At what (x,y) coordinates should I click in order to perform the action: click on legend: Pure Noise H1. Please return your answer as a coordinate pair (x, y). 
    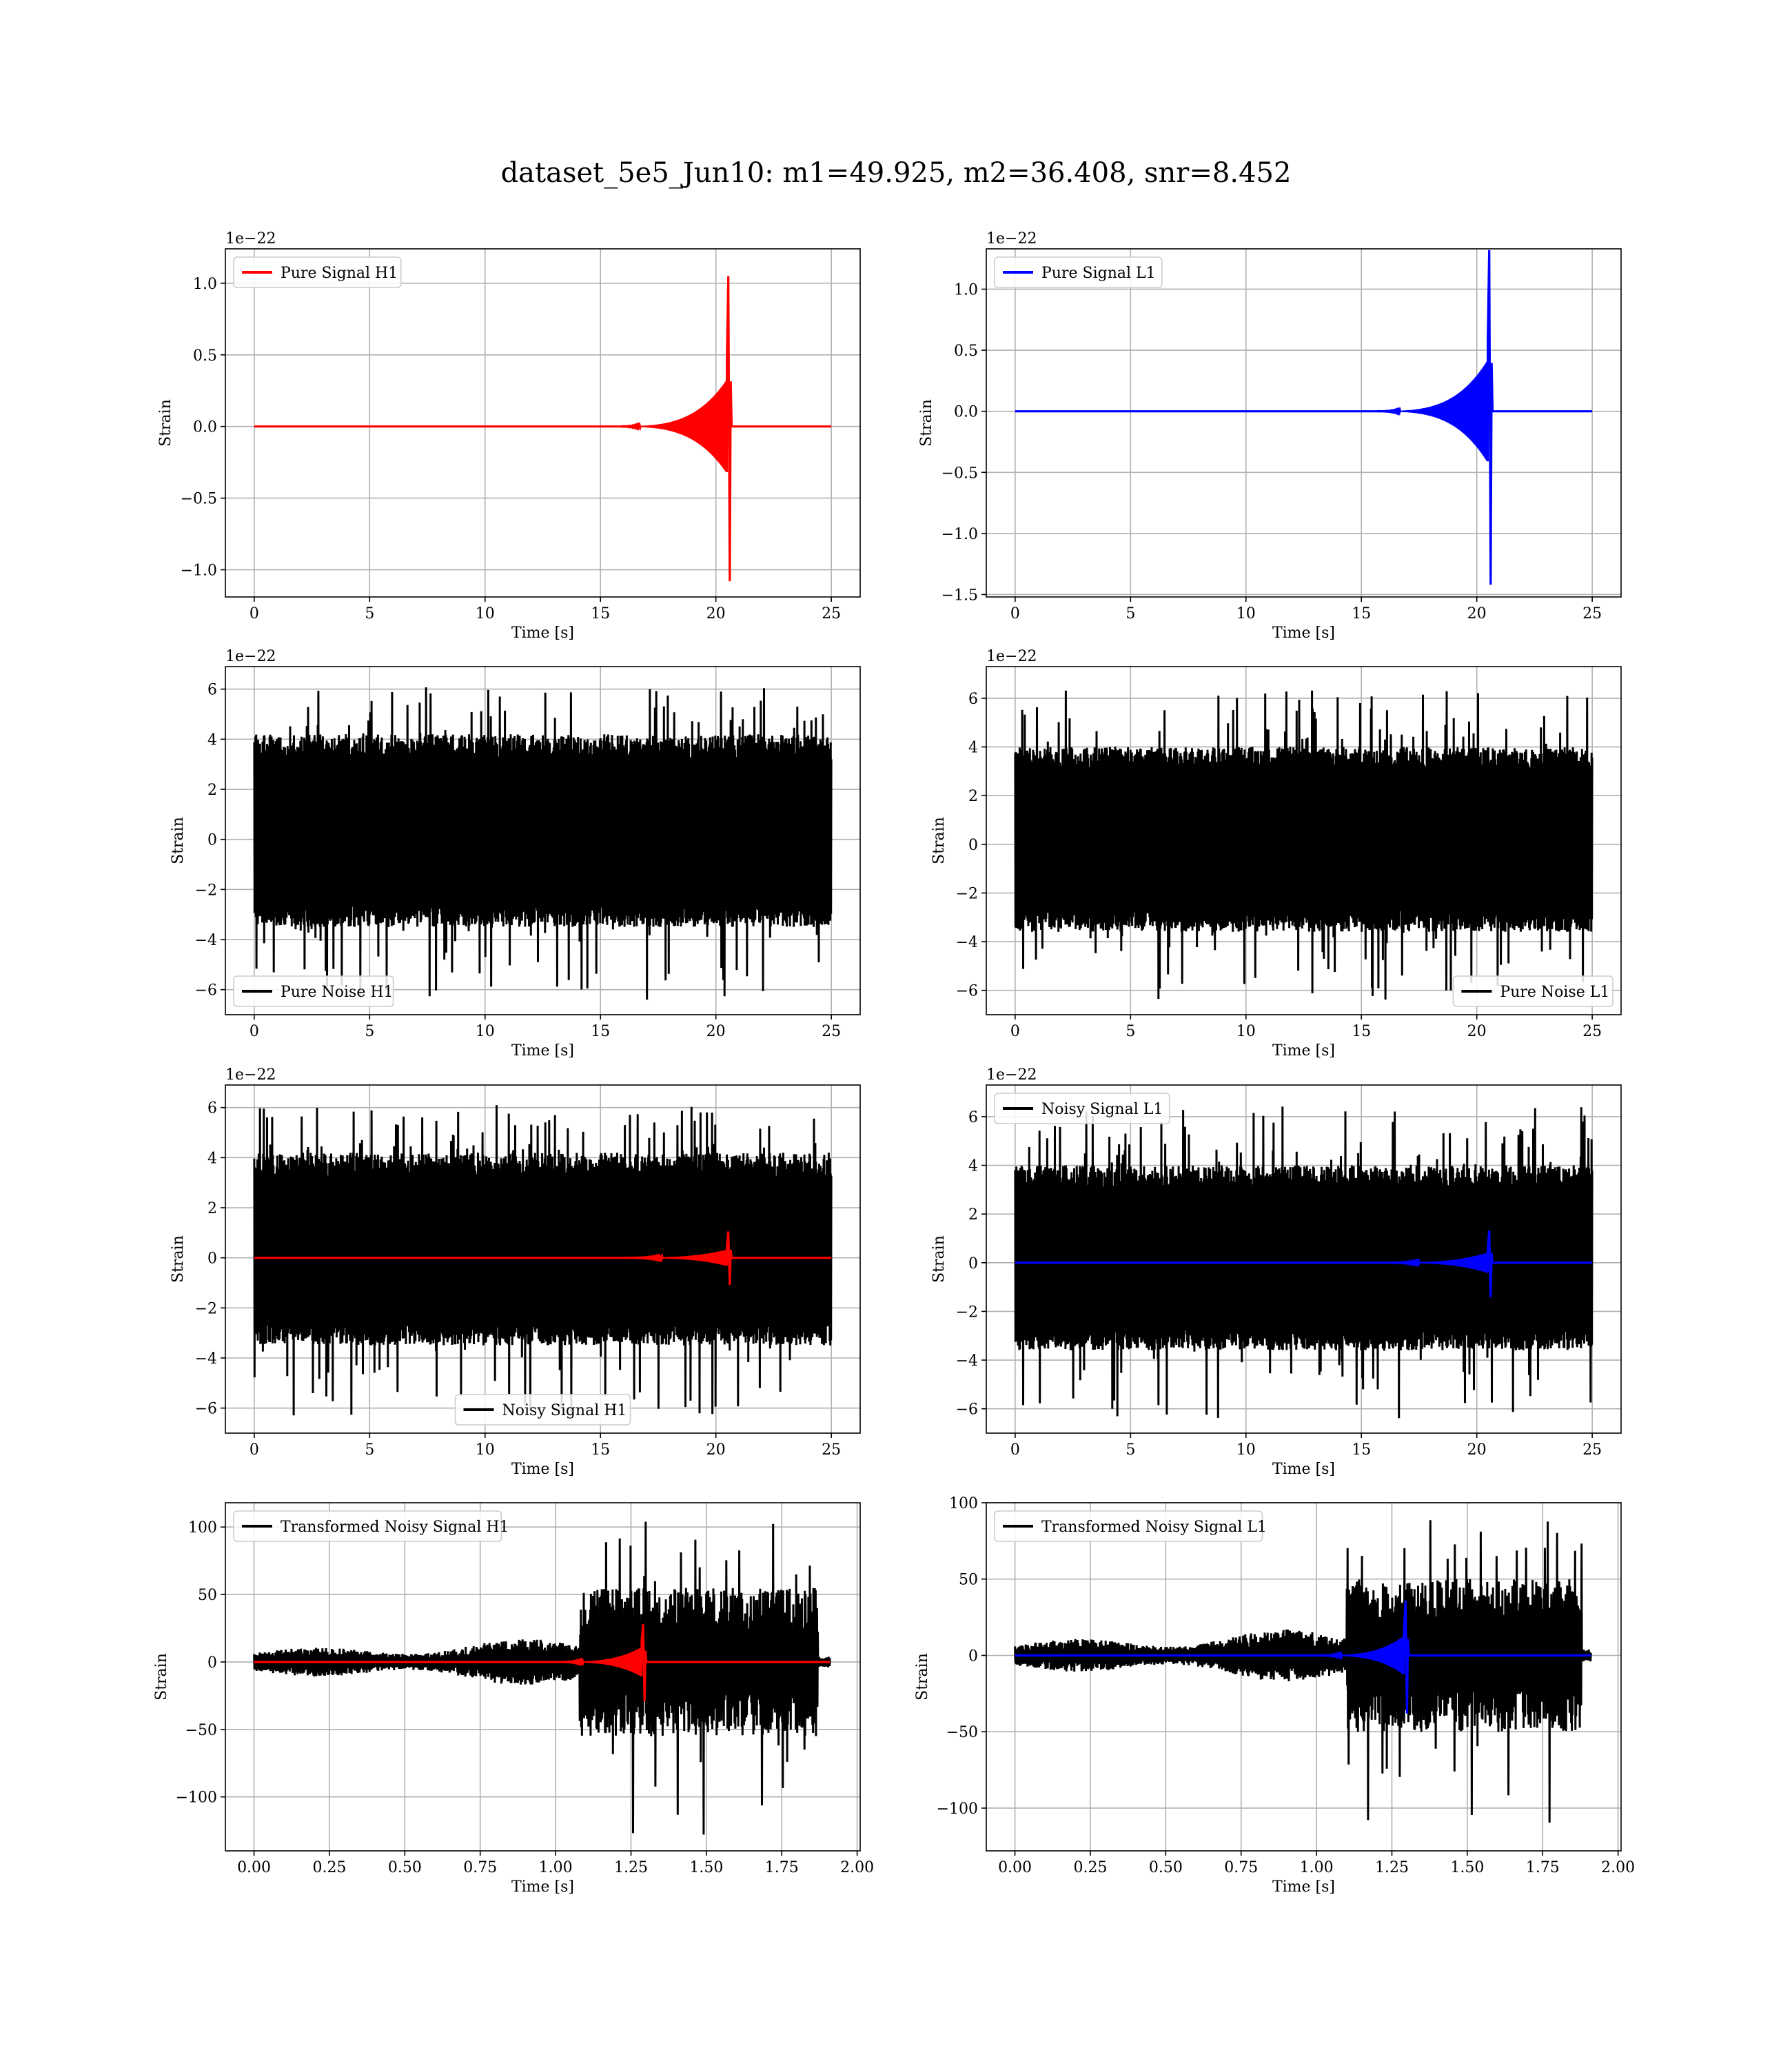
    Looking at the image, I should click on (313, 991).